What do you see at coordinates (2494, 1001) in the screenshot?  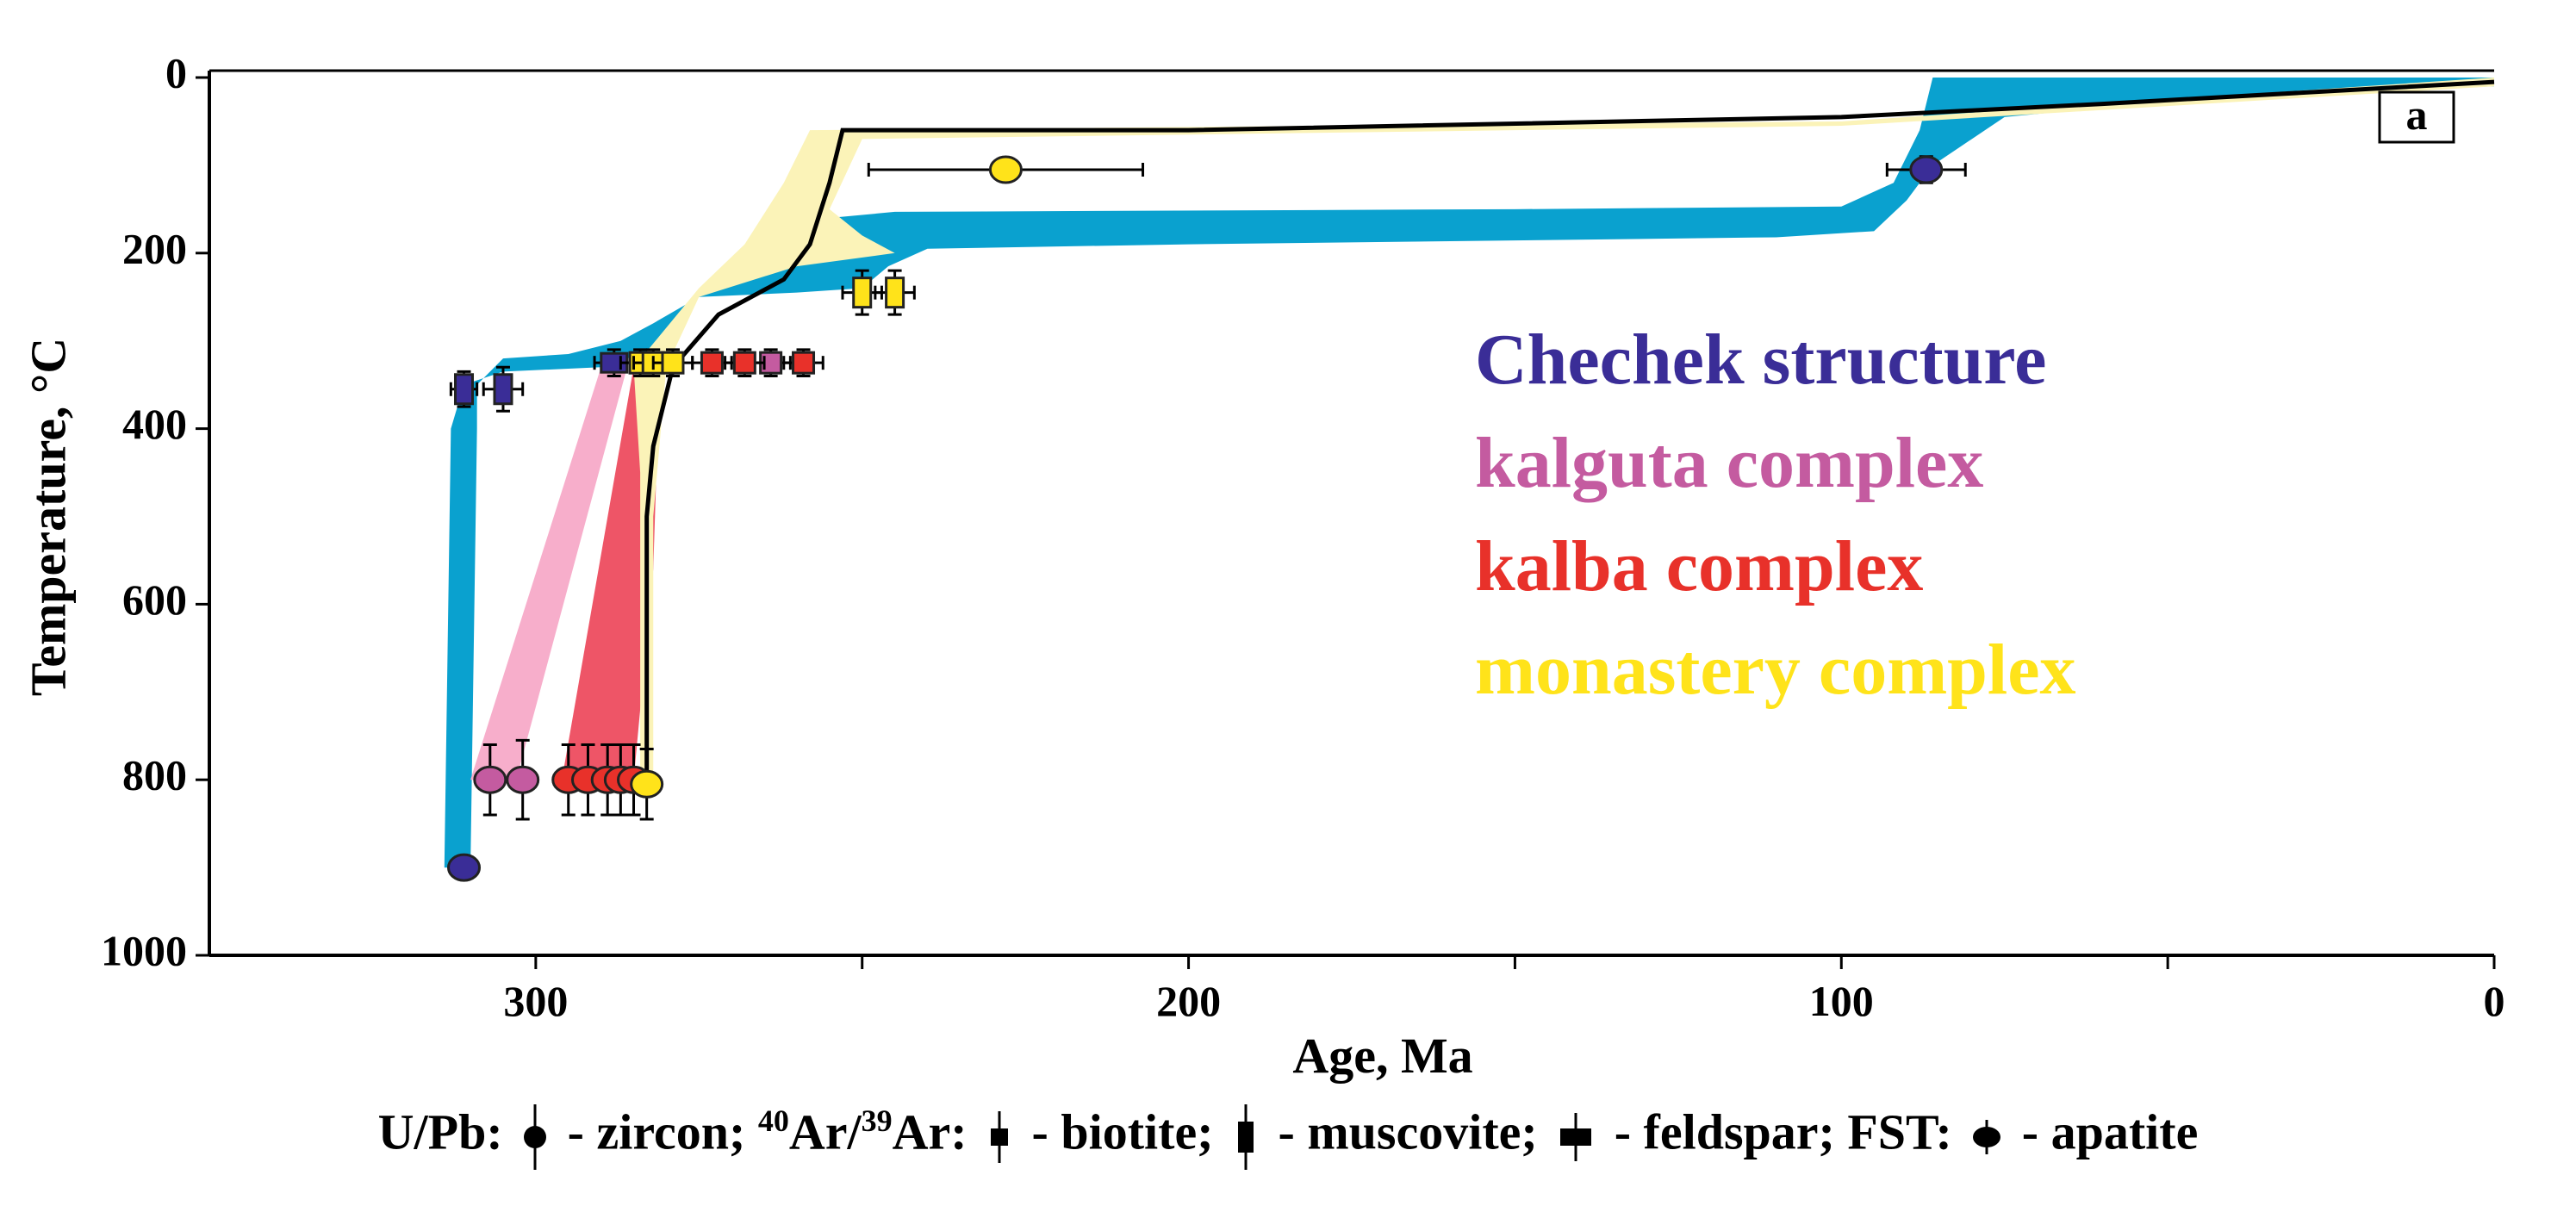 I see `x-tick-label: 0` at bounding box center [2494, 1001].